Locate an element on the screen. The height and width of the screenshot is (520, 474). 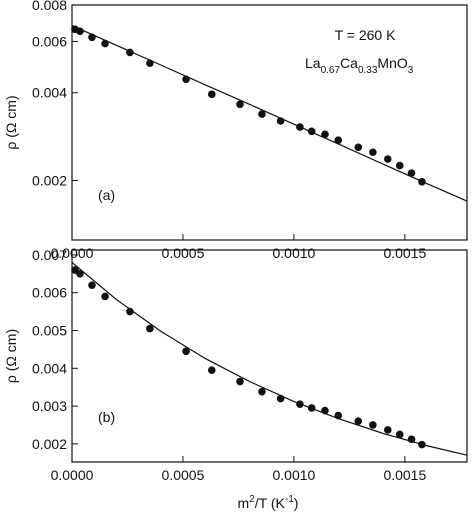
formula-part: La is located at coordinates (313, 63).